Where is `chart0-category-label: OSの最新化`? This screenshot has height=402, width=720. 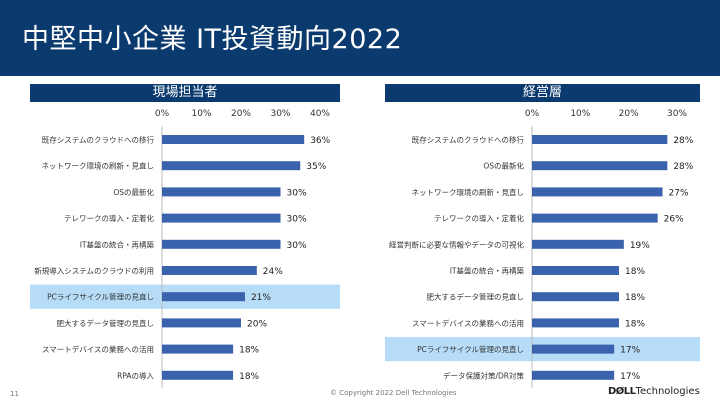 chart0-category-label: OSの最新化 is located at coordinates (133, 192).